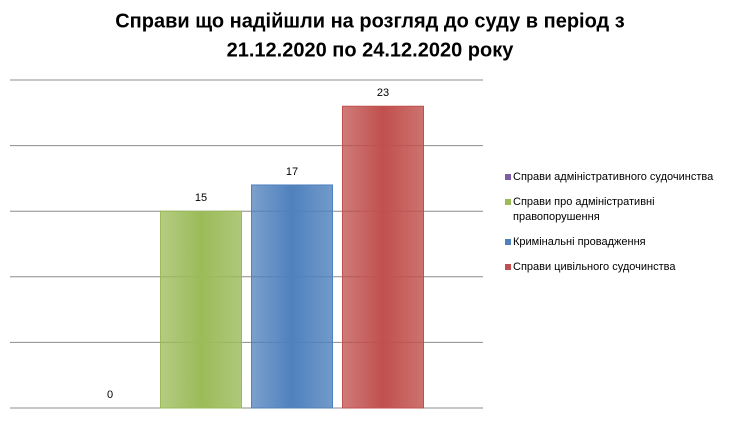 This screenshot has height=423, width=748. I want to click on value-label: 15, so click(201, 198).